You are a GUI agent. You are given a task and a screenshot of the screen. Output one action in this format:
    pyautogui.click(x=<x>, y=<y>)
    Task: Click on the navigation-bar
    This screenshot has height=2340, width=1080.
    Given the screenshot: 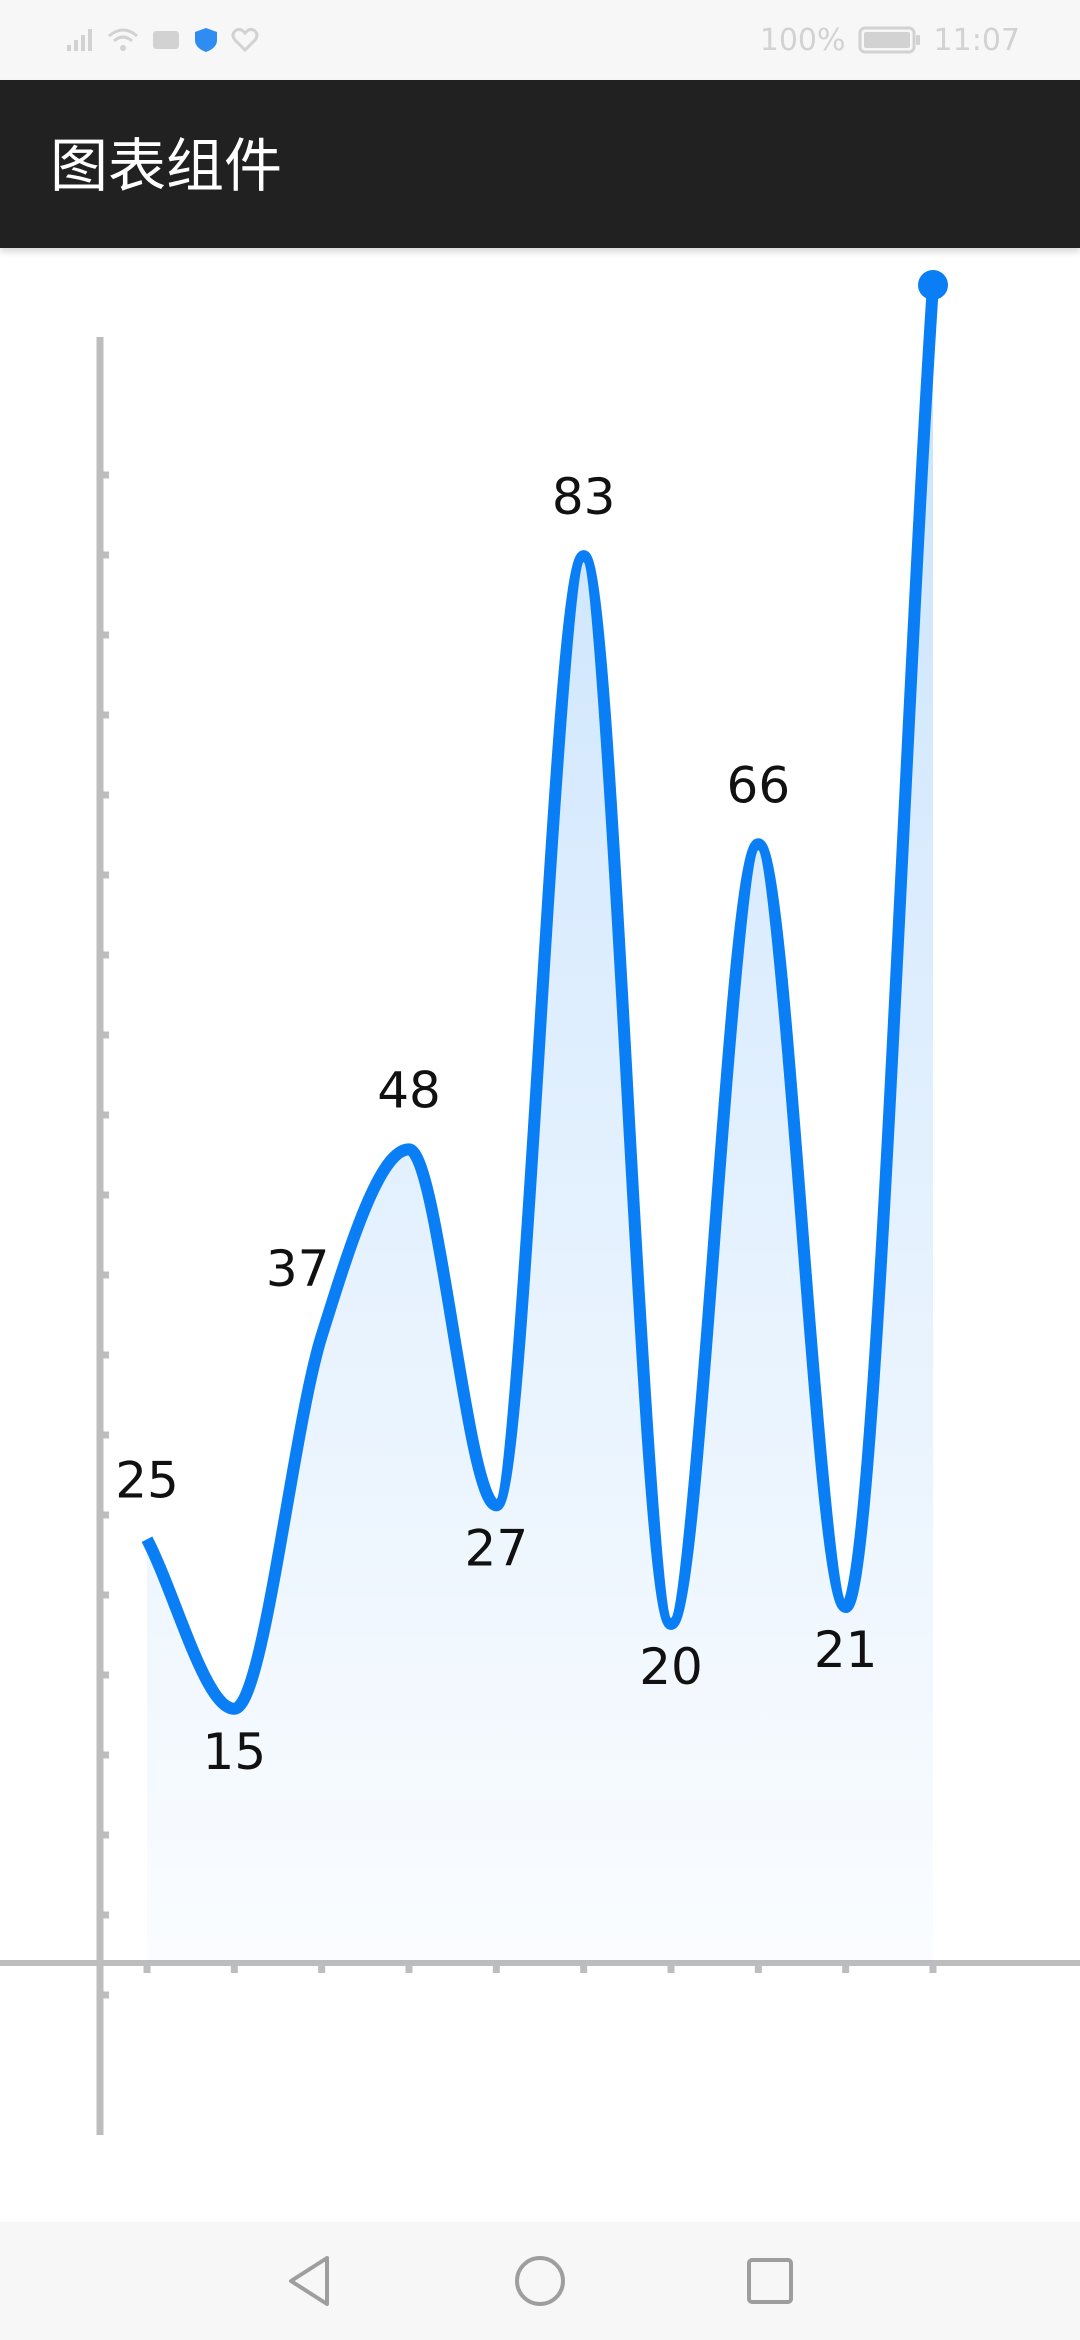 What is the action you would take?
    pyautogui.click(x=540, y=2281)
    